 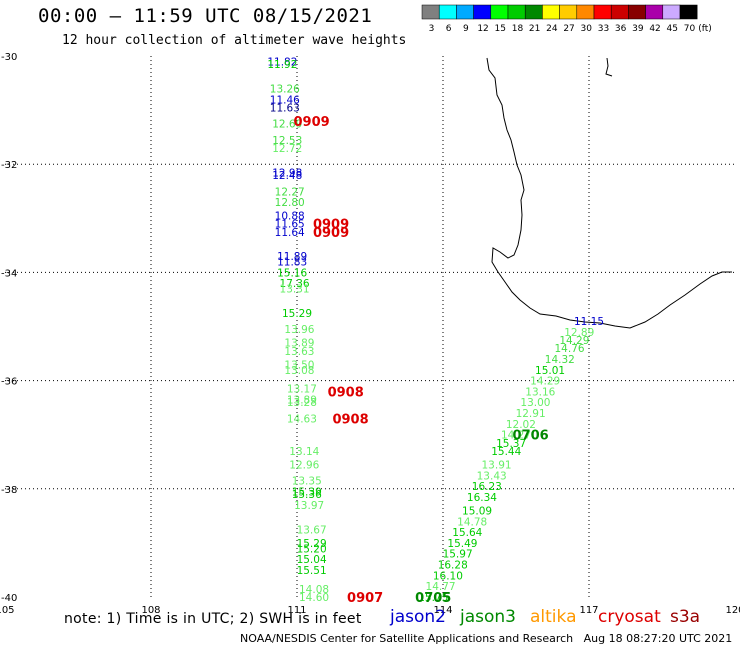 I want to click on page-title: 00:00 – 11:59 UTC 08/15/2021, so click(x=205, y=16).